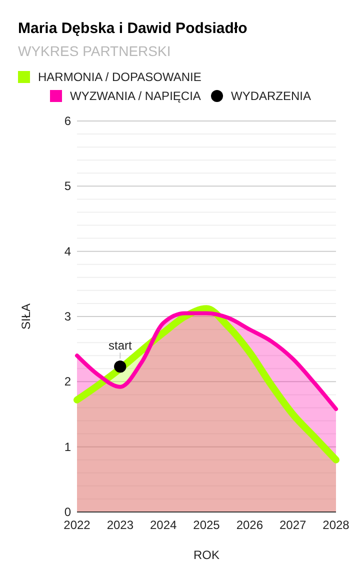  I want to click on x-tick-label: 2025, so click(206, 525).